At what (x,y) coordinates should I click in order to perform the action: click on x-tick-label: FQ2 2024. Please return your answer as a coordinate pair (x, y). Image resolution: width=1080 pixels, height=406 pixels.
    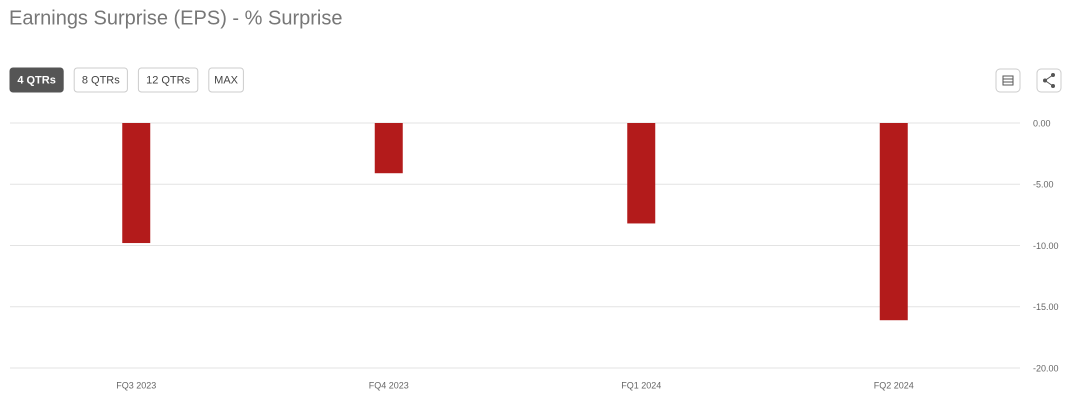
    Looking at the image, I should click on (894, 385).